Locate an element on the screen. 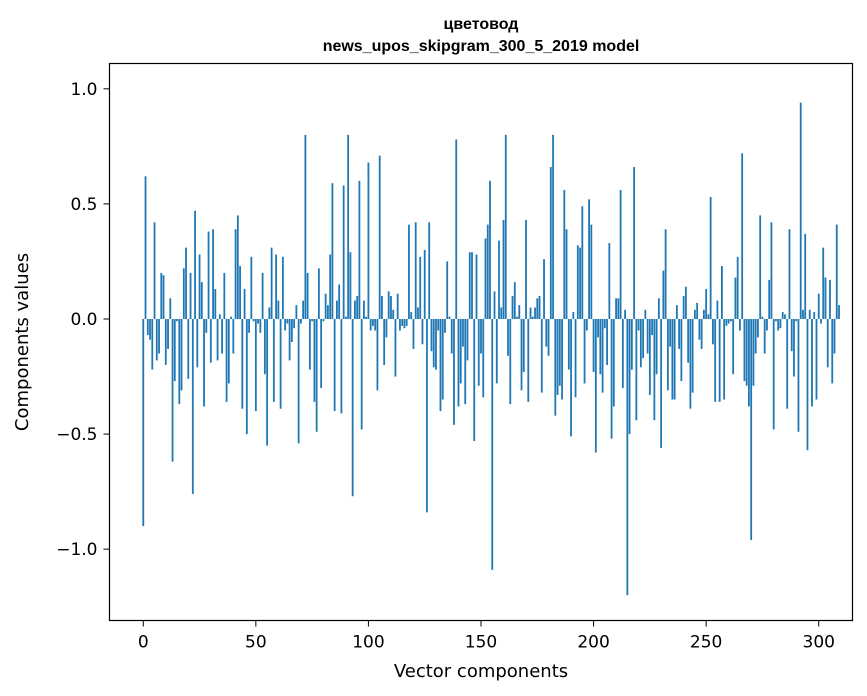 The height and width of the screenshot is (696, 867). y-tick-label-4: −1.0 is located at coordinates (76, 550).